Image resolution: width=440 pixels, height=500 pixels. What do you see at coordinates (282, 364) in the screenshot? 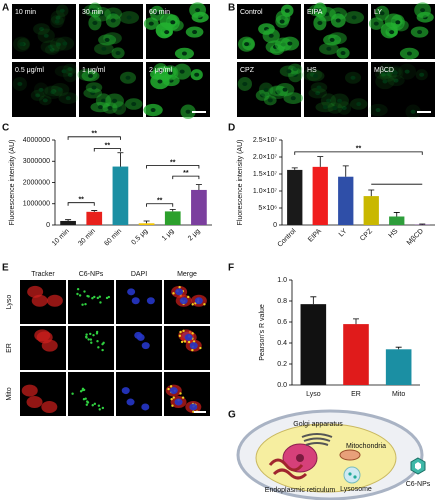
I see `y-tick-label: 0.2` at bounding box center [282, 364].